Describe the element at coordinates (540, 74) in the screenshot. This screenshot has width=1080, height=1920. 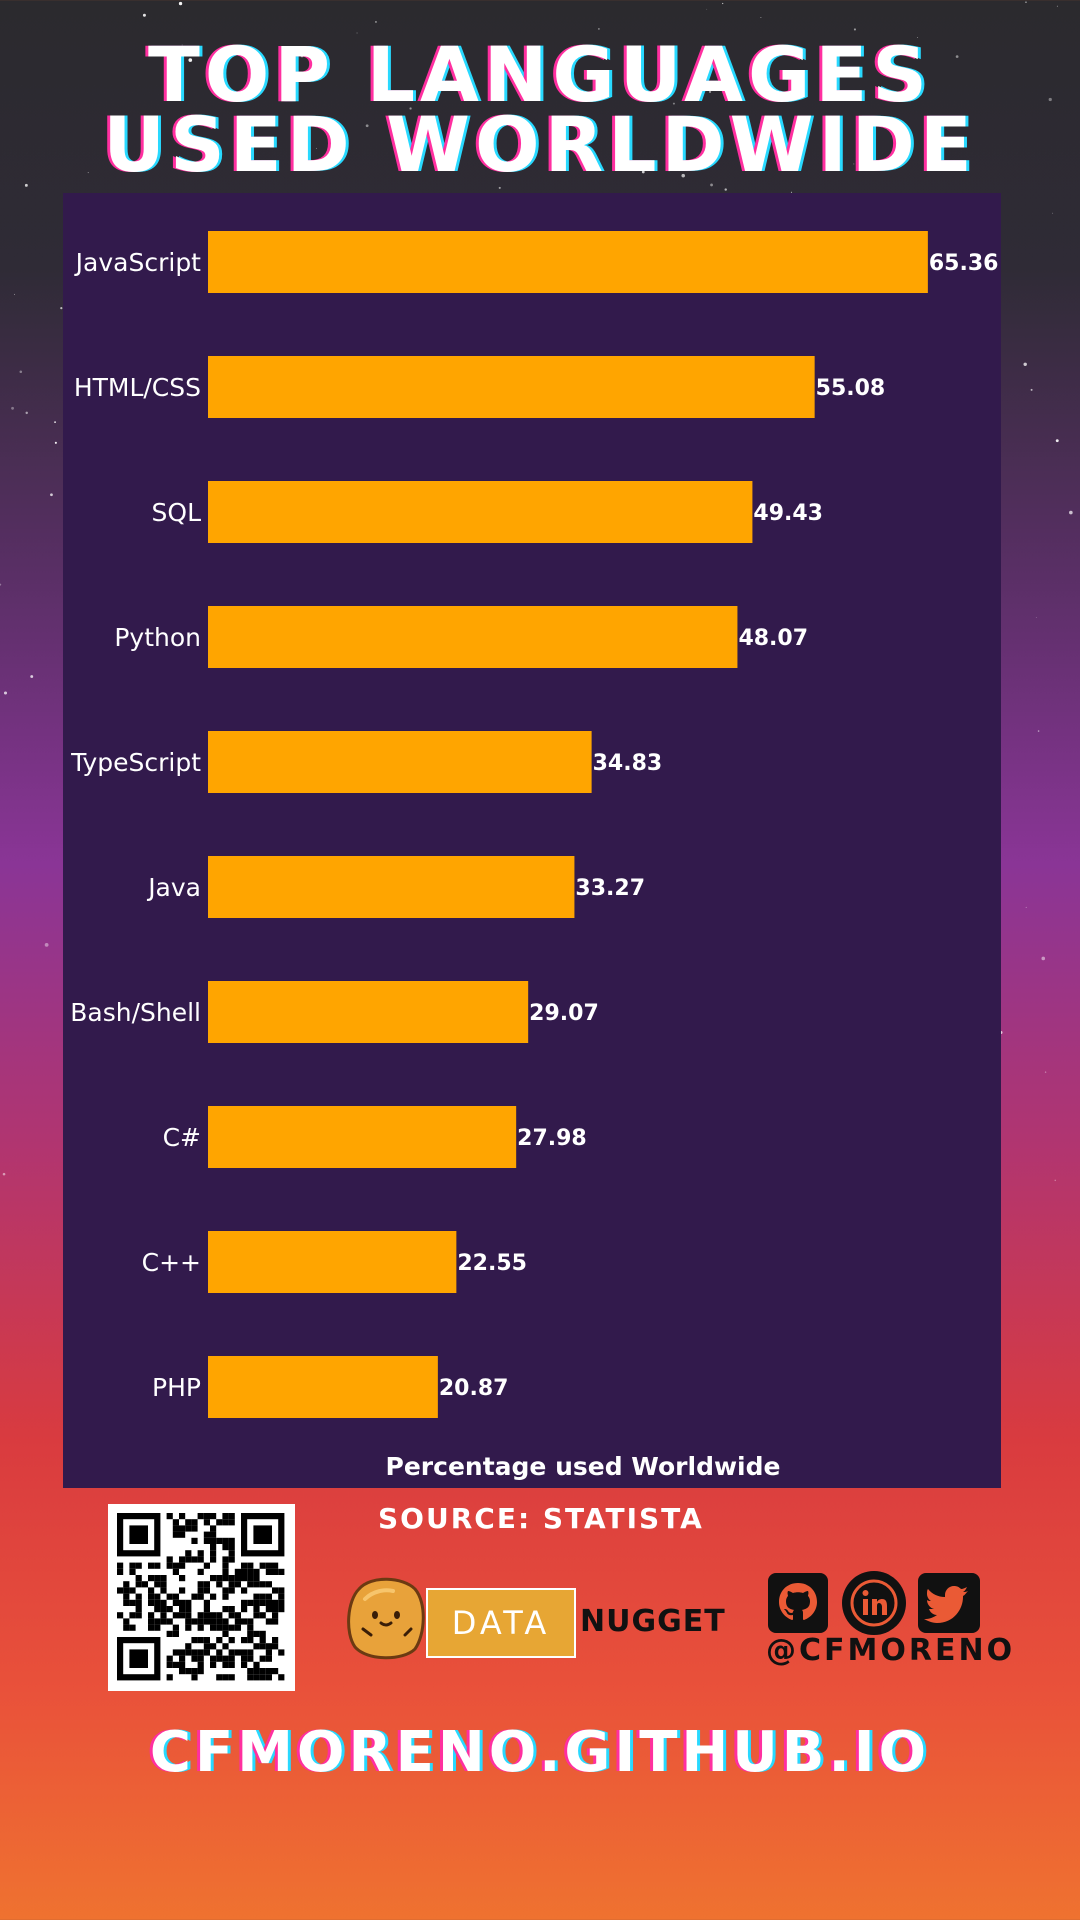
I see `title-line-1: TOP LANGUAGES` at that location.